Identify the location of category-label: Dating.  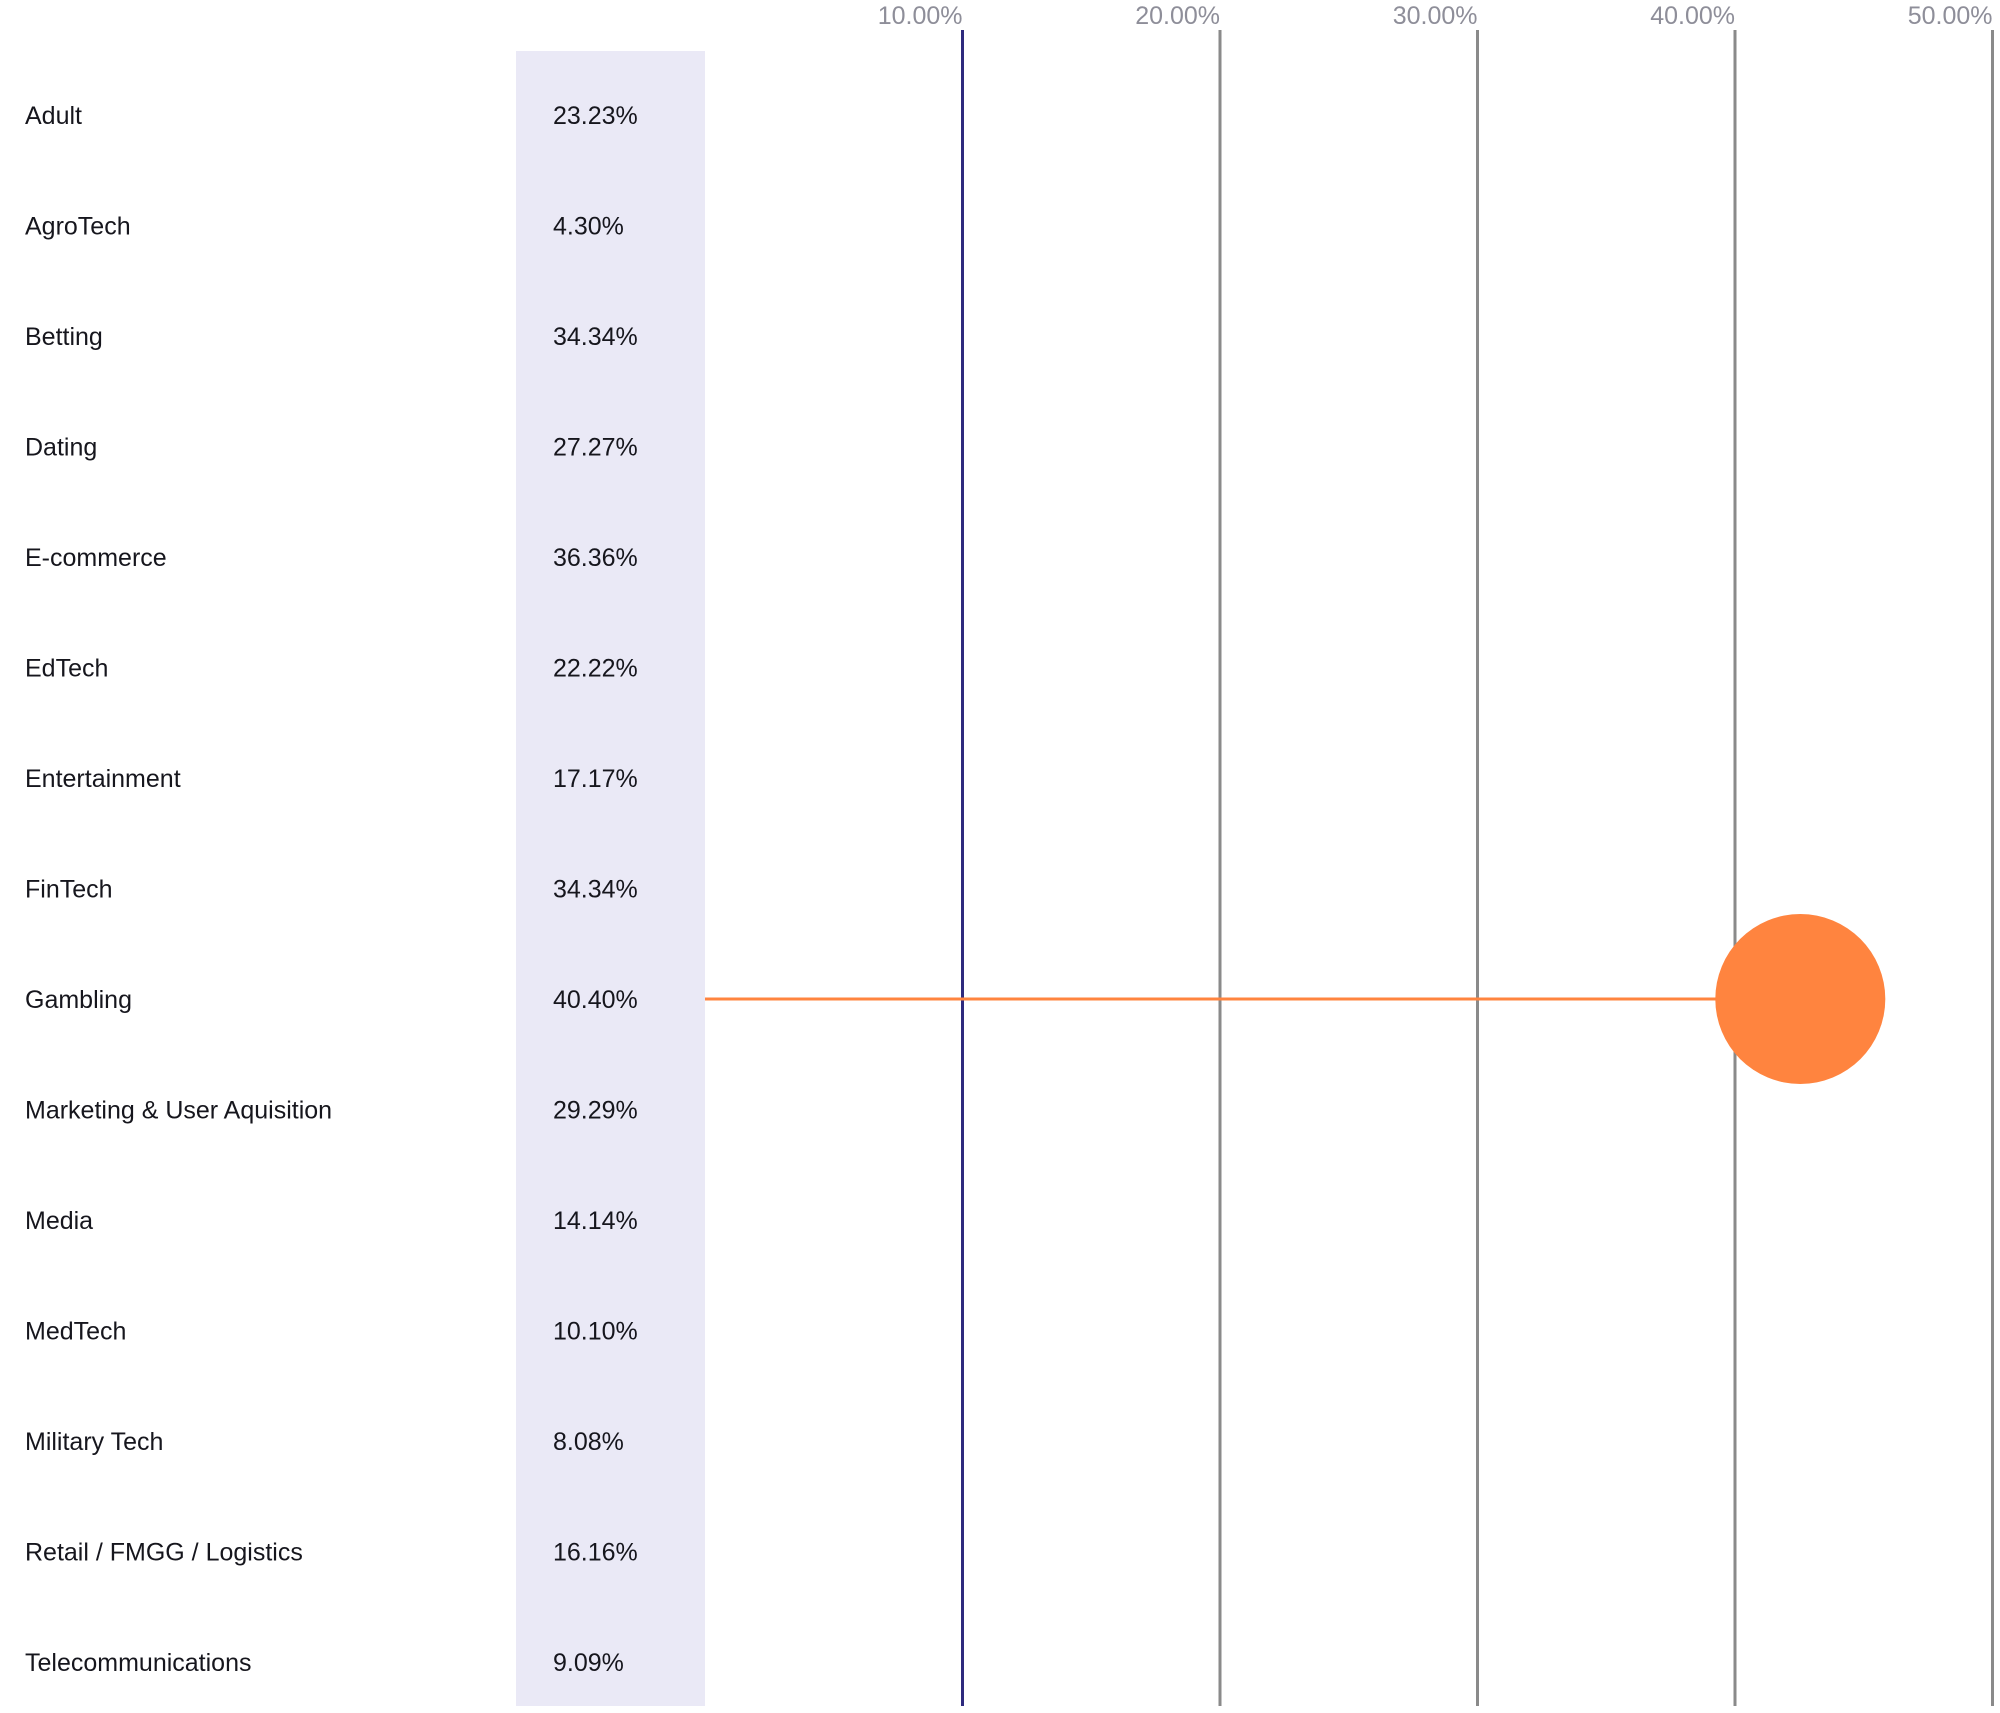
(61, 448).